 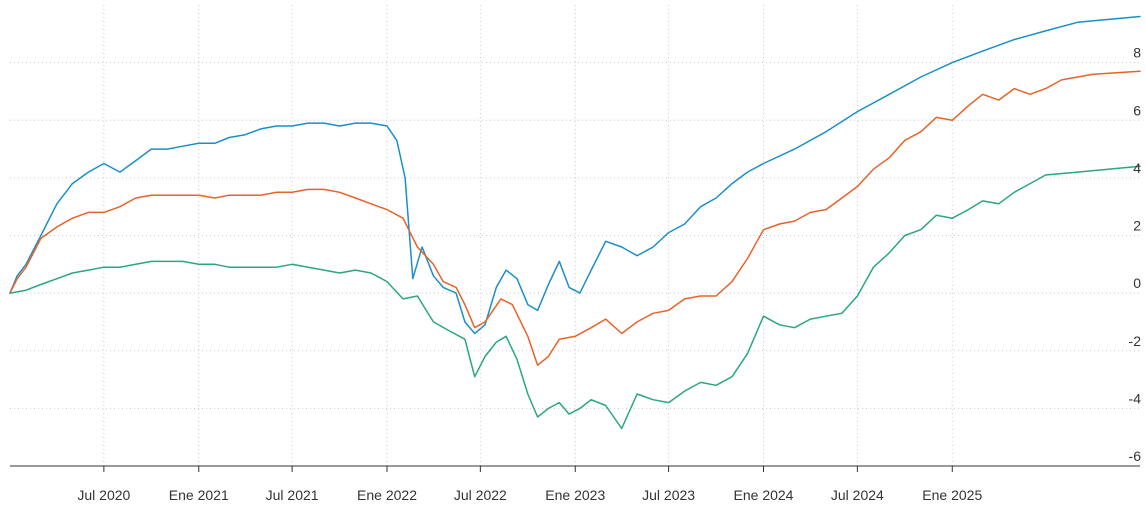 I want to click on y-tick-label: 0, so click(x=1137, y=283).